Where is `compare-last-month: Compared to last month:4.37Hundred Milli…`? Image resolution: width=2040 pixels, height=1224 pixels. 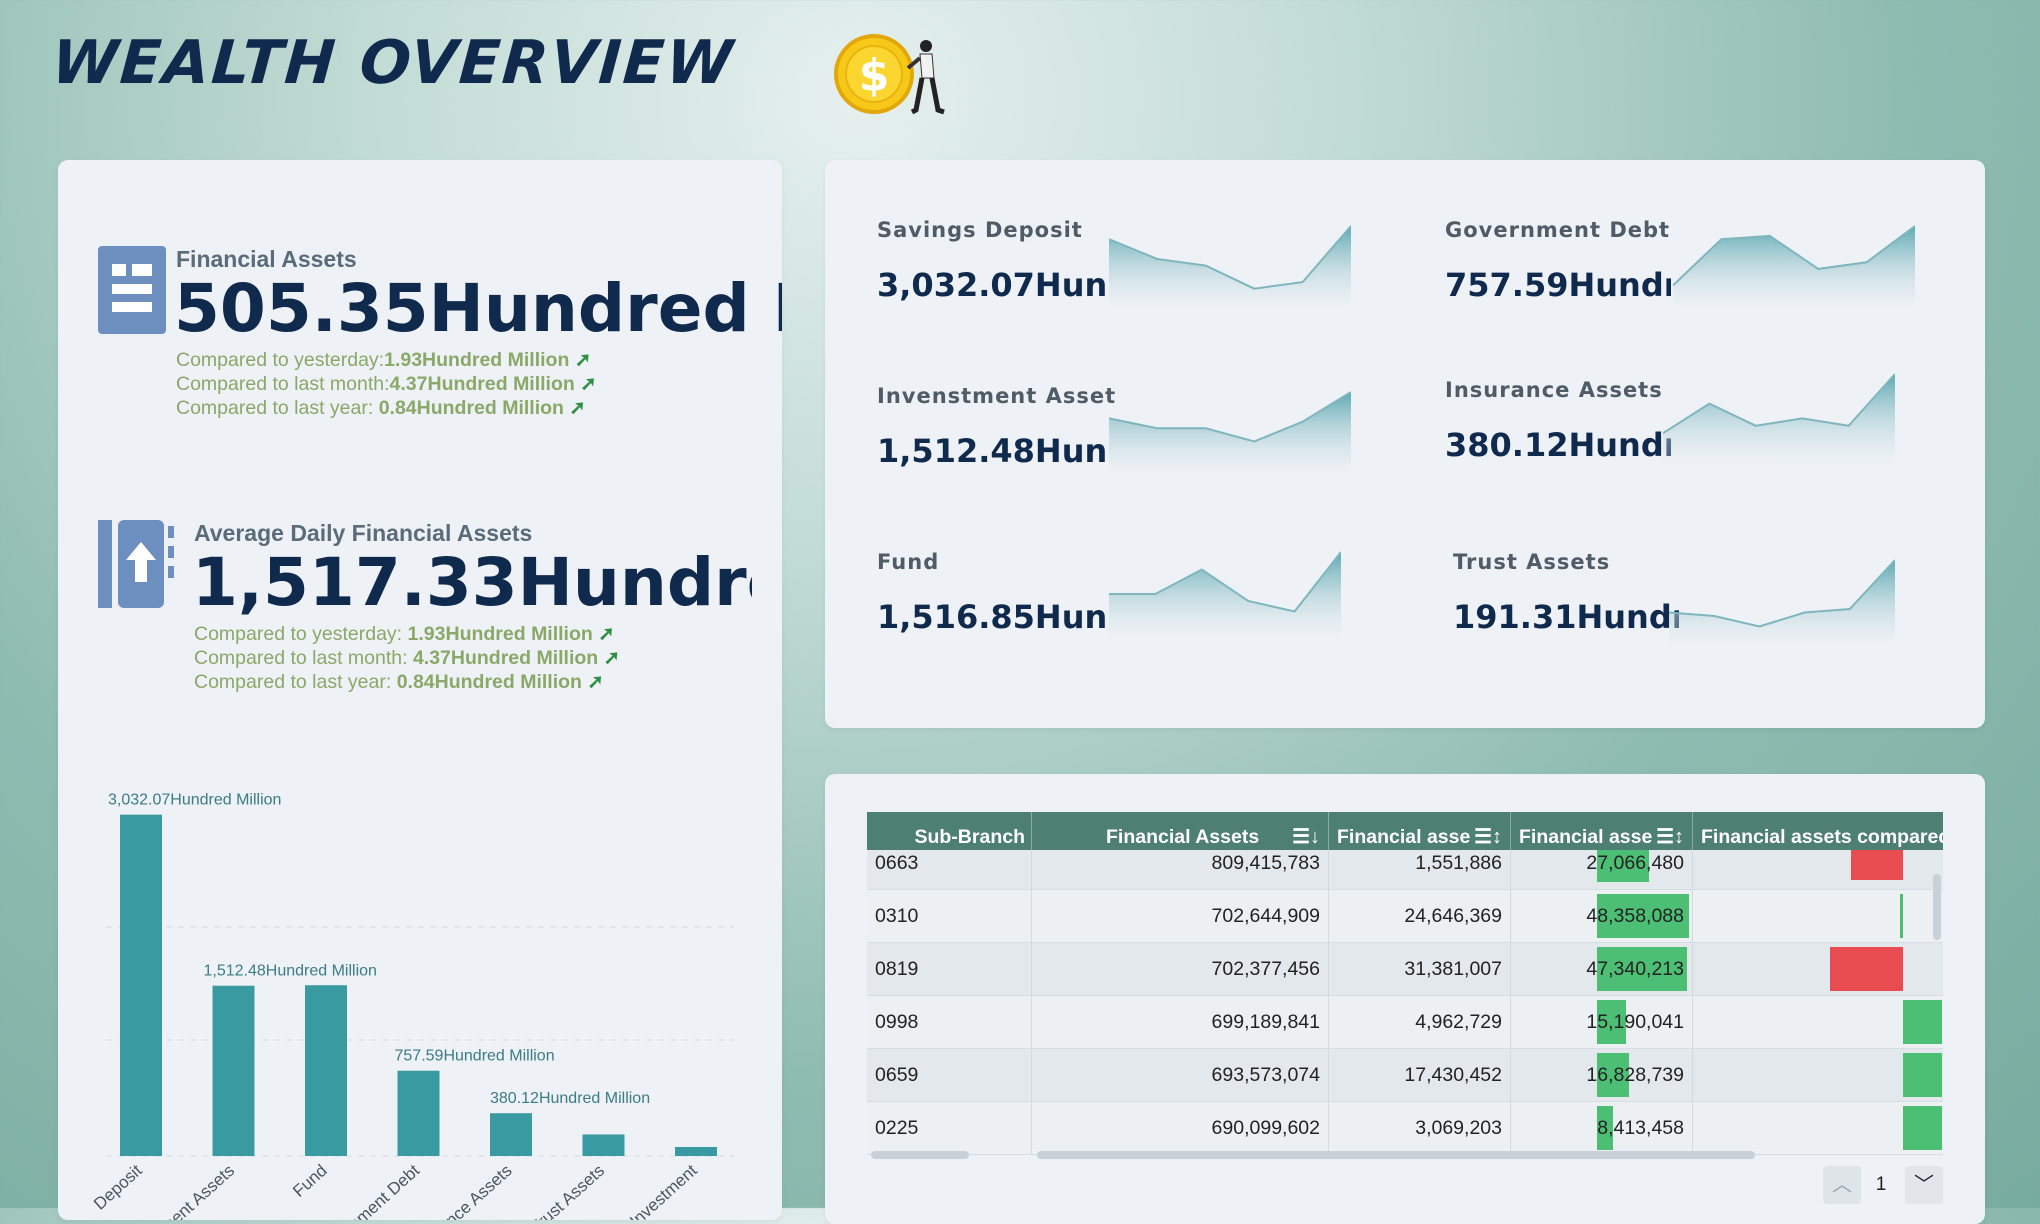
compare-last-month: Compared to last month:4.37Hundred Milli… is located at coordinates (386, 384).